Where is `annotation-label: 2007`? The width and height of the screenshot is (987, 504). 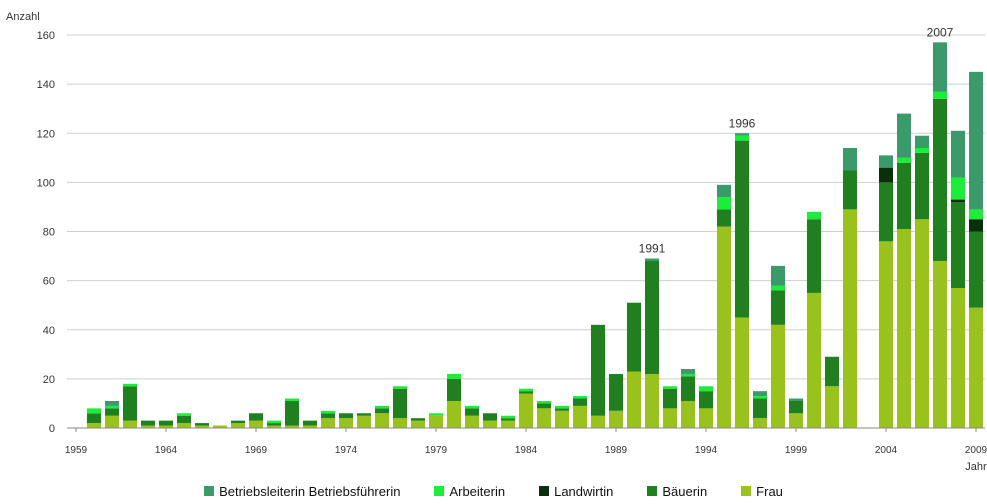
annotation-label: 2007 is located at coordinates (940, 32).